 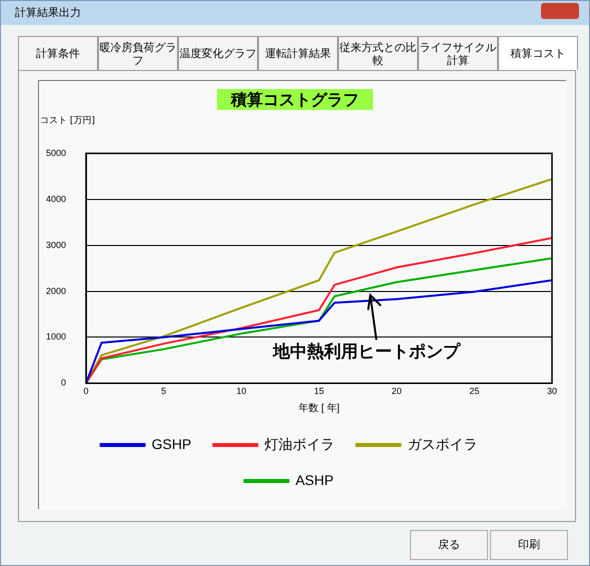 What do you see at coordinates (86, 391) in the screenshot?
I see `x-tick-label: 0` at bounding box center [86, 391].